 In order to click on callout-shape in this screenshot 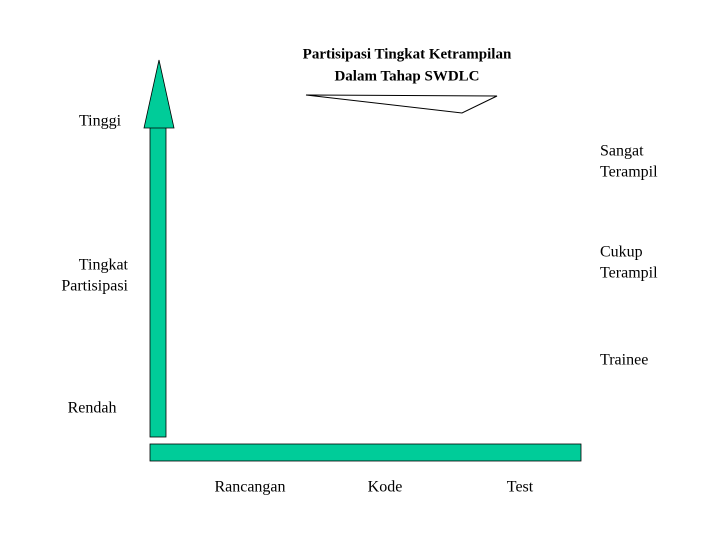, I will do `click(401, 104)`.